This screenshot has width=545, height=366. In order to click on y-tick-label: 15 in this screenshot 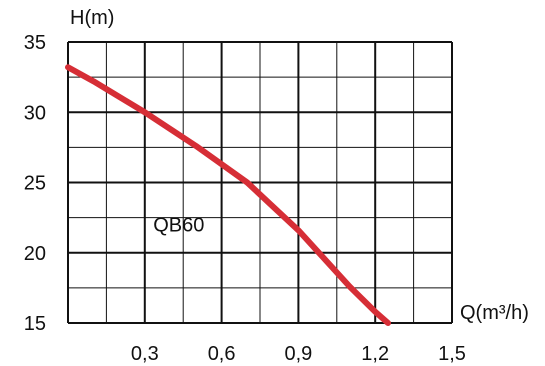, I will do `click(35, 324)`.